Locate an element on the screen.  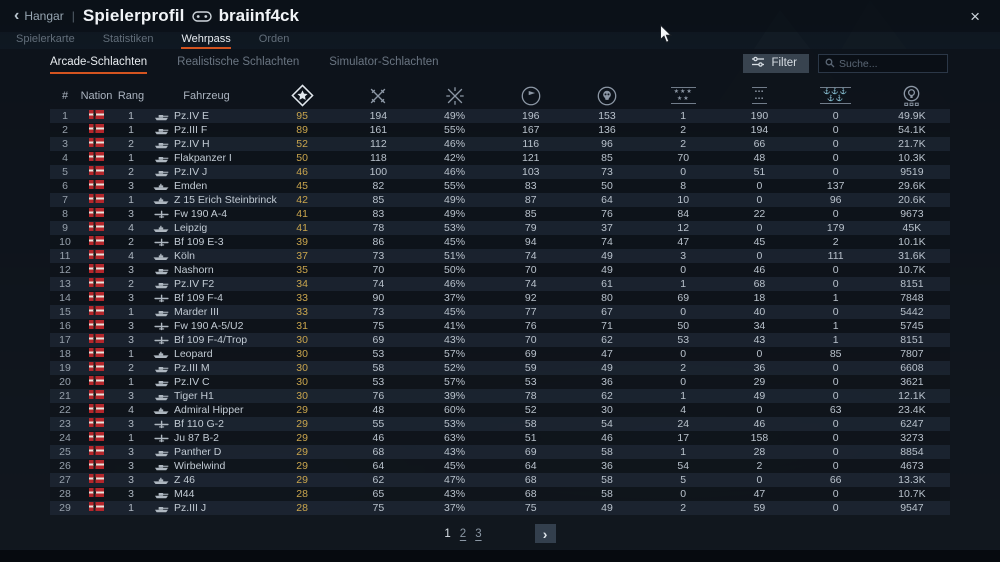
table-row: 21 3 Tiger H1 30 76 39% 78 62 1 49 0 12.1K is located at coordinates (500, 396).